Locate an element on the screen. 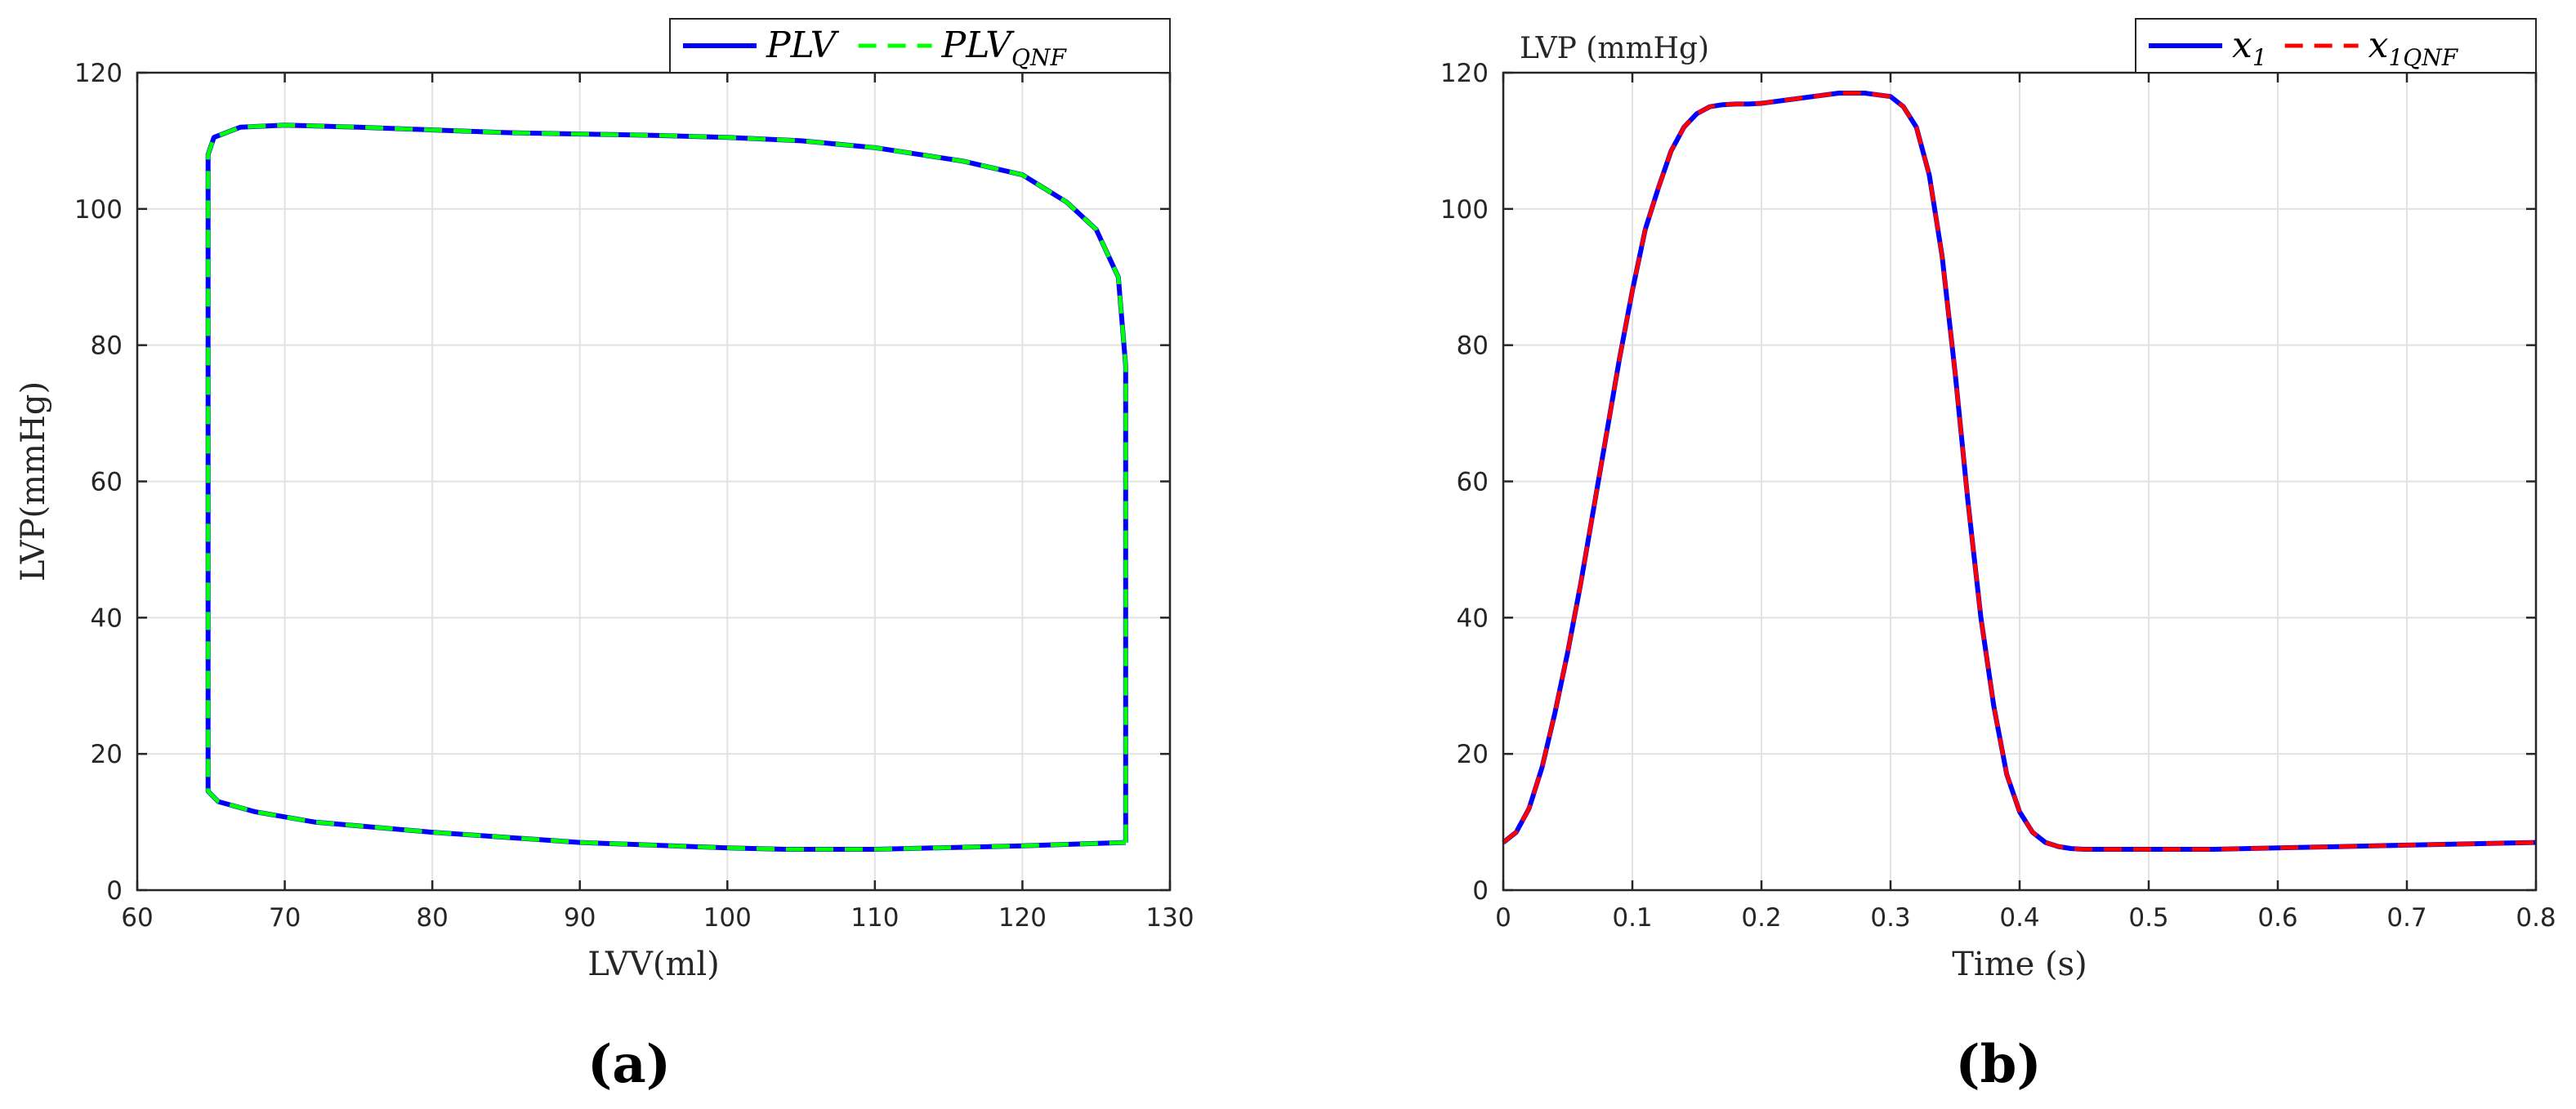 This screenshot has width=2576, height=1109. x-tick-label: 0.1 is located at coordinates (1632, 918).